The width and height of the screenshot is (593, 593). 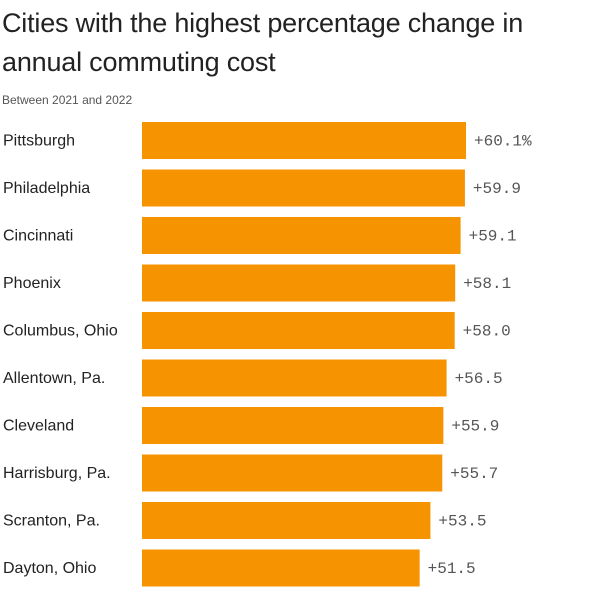 I want to click on category-label: Pittsburgh, so click(x=39, y=141).